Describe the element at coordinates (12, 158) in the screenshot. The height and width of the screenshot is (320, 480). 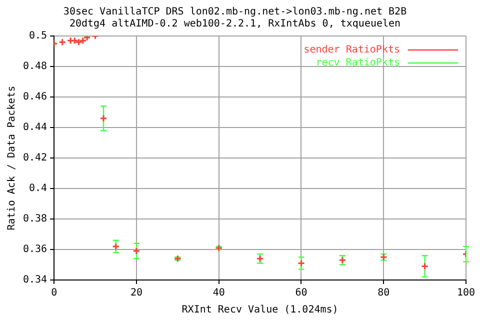
I see `y-axis-title: Ratio Ack / Data Packets` at that location.